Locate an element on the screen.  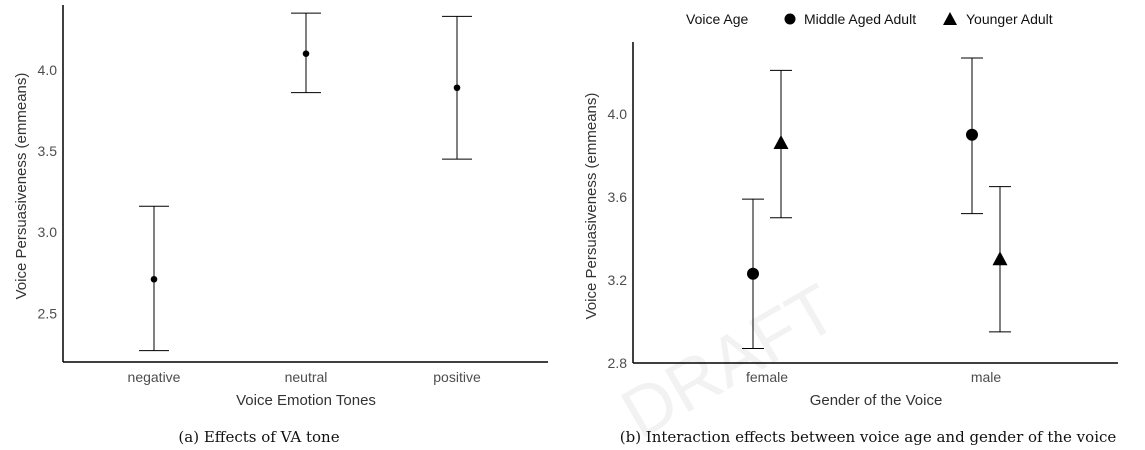
panel-b-y-axis-label: Voice Persuasiveness (emmeans) is located at coordinates (591, 206).